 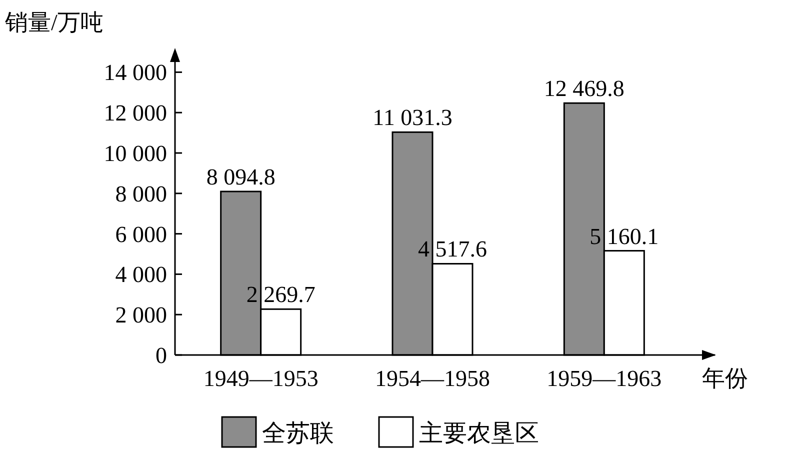 I want to click on y-tick-label: 10 000, so click(x=135, y=153).